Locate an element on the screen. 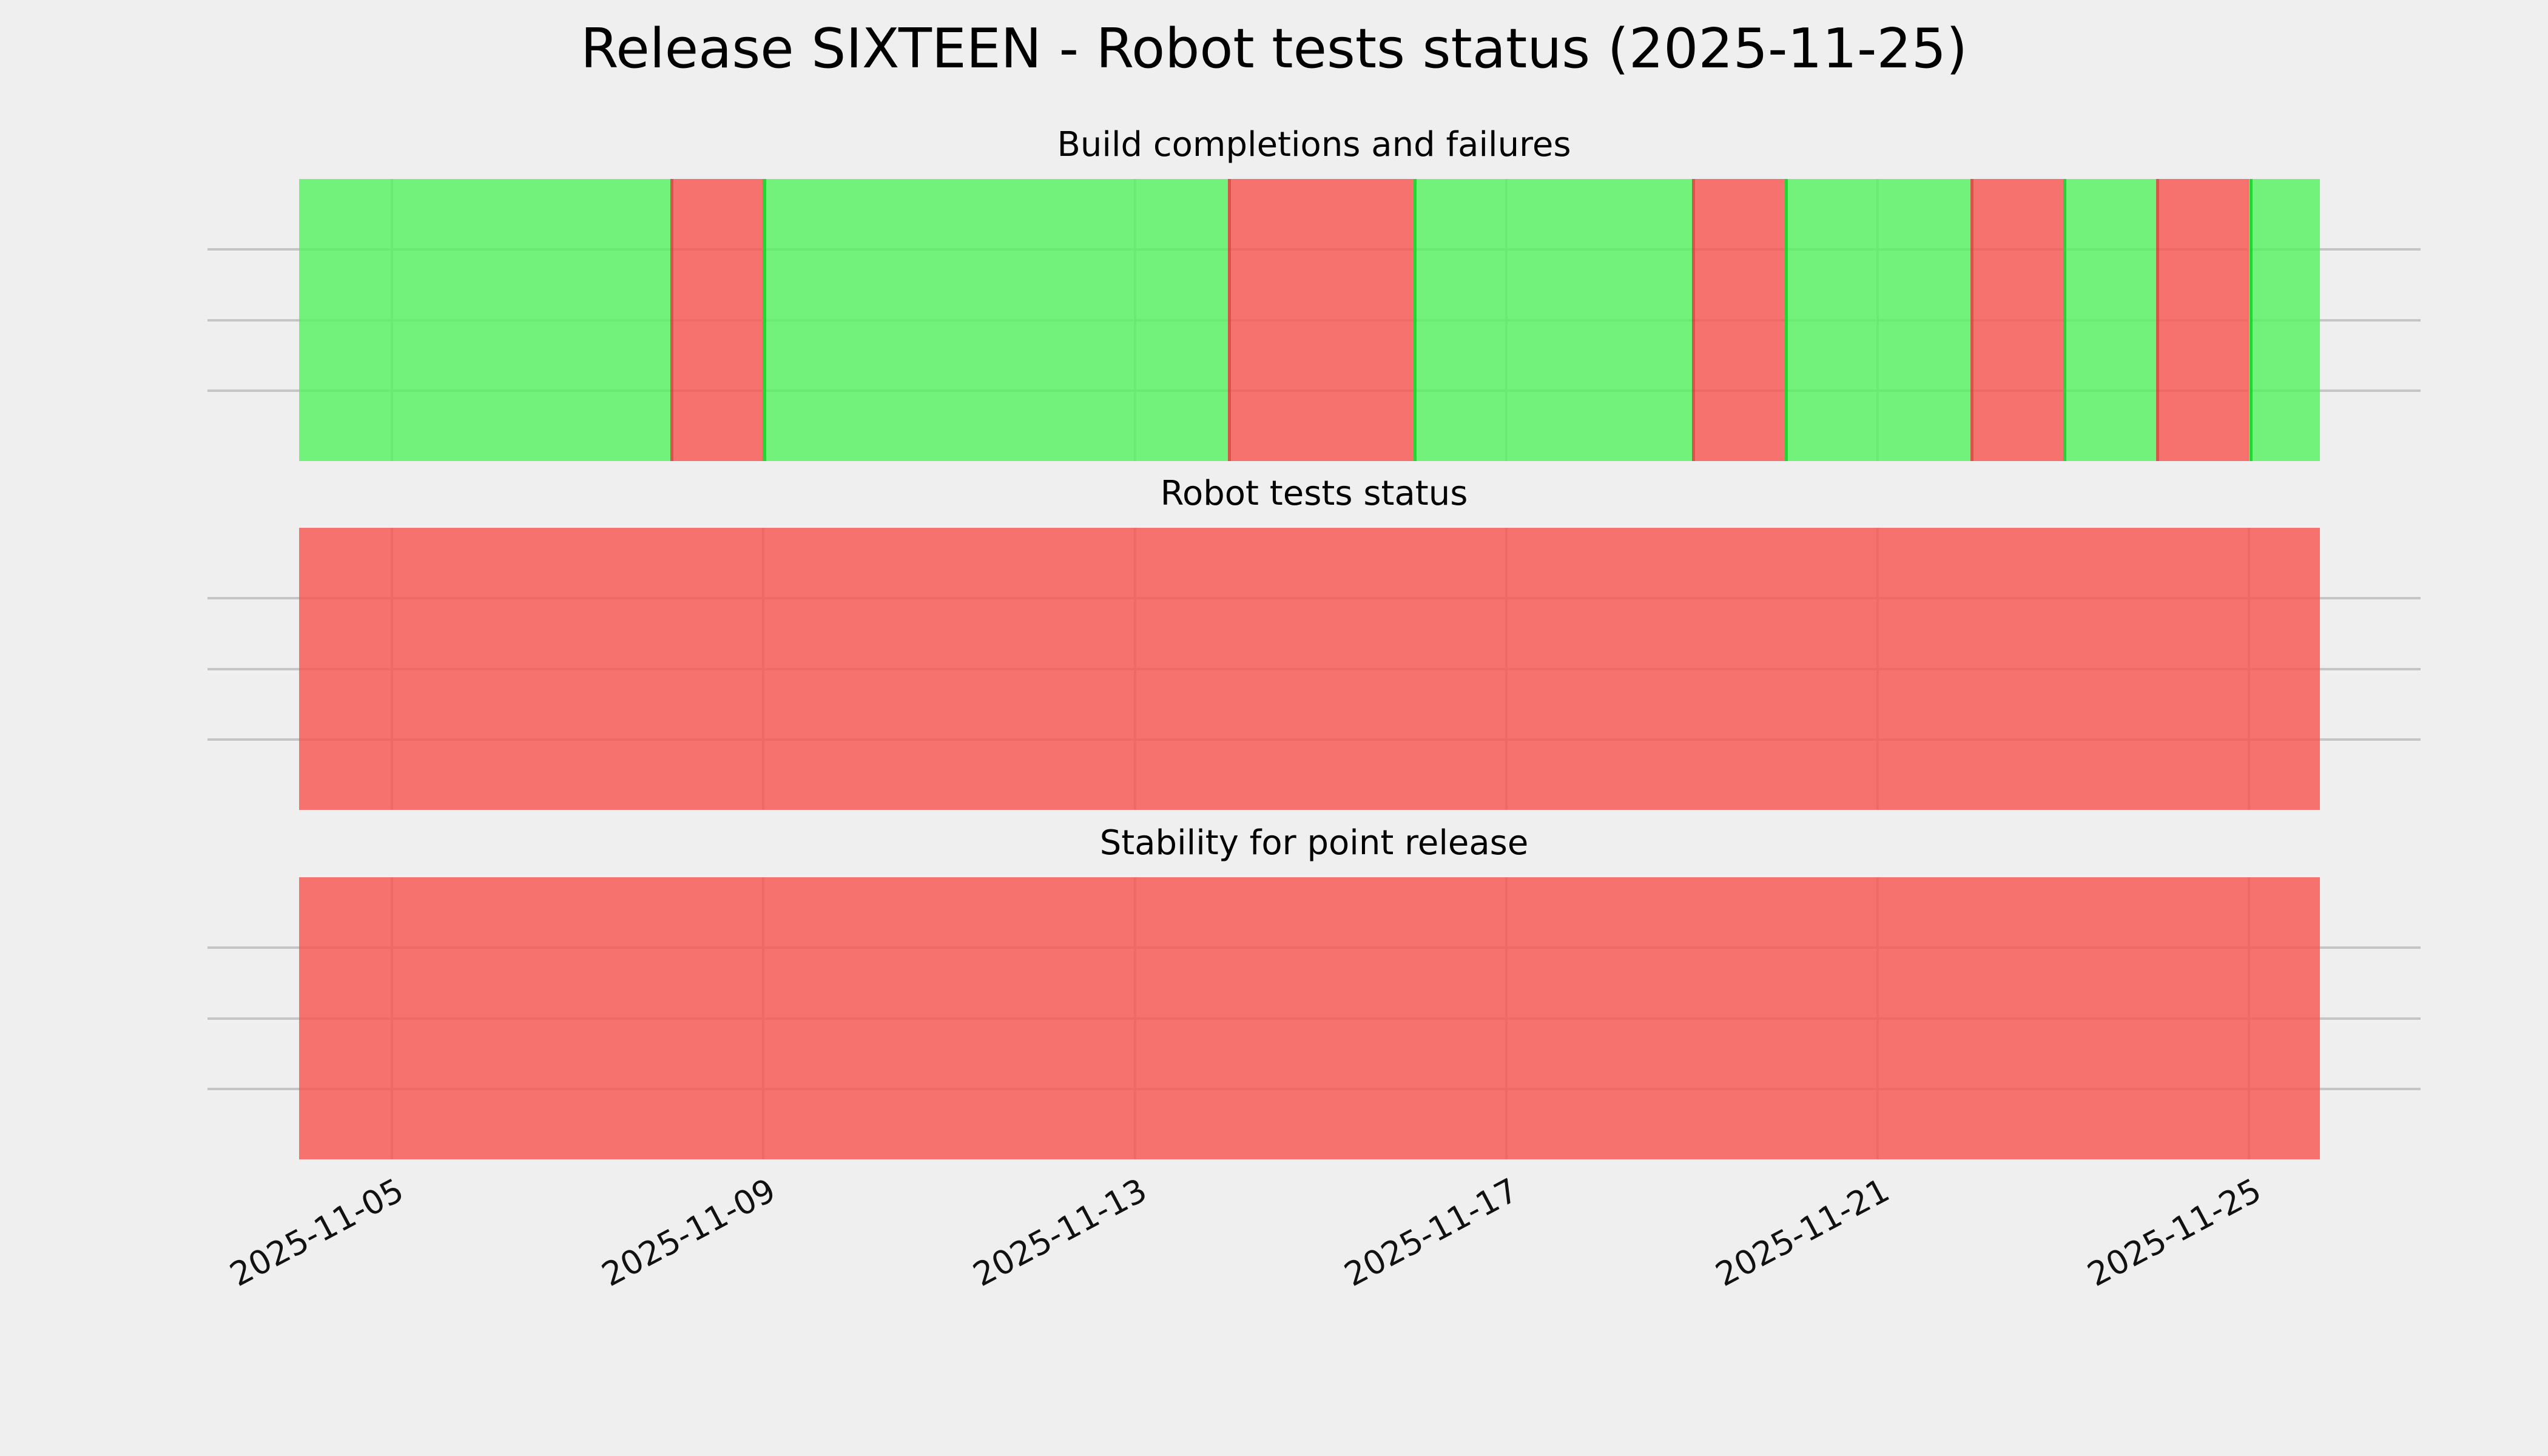 The image size is (2548, 1456). x-tick-label: 2025-11-17 is located at coordinates (1431, 1232).